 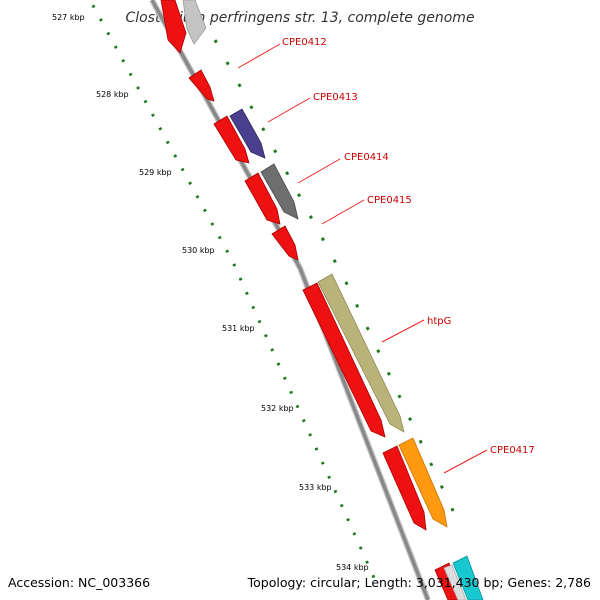 What do you see at coordinates (194, 22) in the screenshot?
I see `gene-arrow-light-gray` at bounding box center [194, 22].